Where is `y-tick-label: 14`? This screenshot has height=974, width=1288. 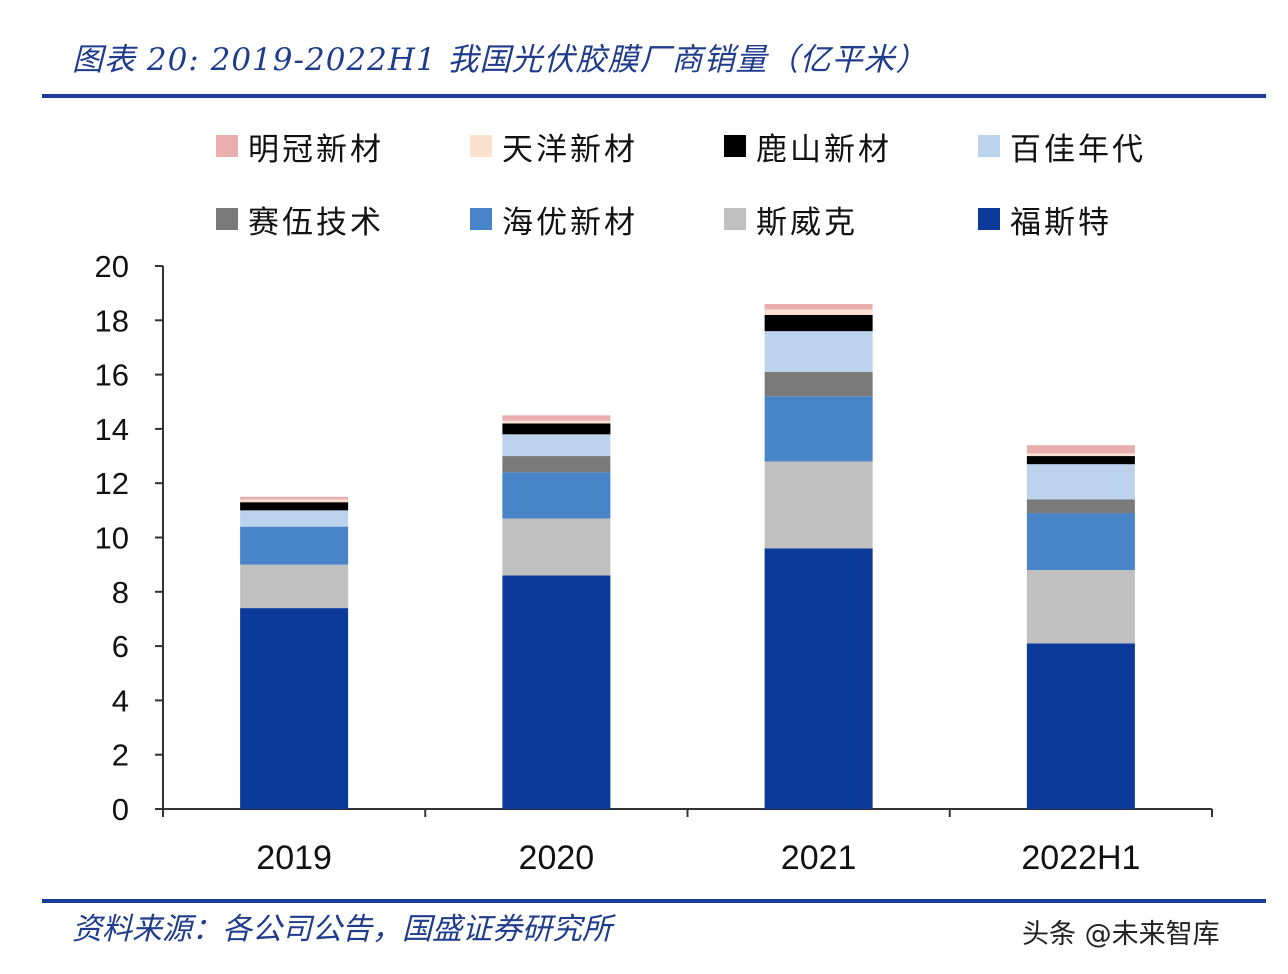
y-tick-label: 14 is located at coordinates (112, 429).